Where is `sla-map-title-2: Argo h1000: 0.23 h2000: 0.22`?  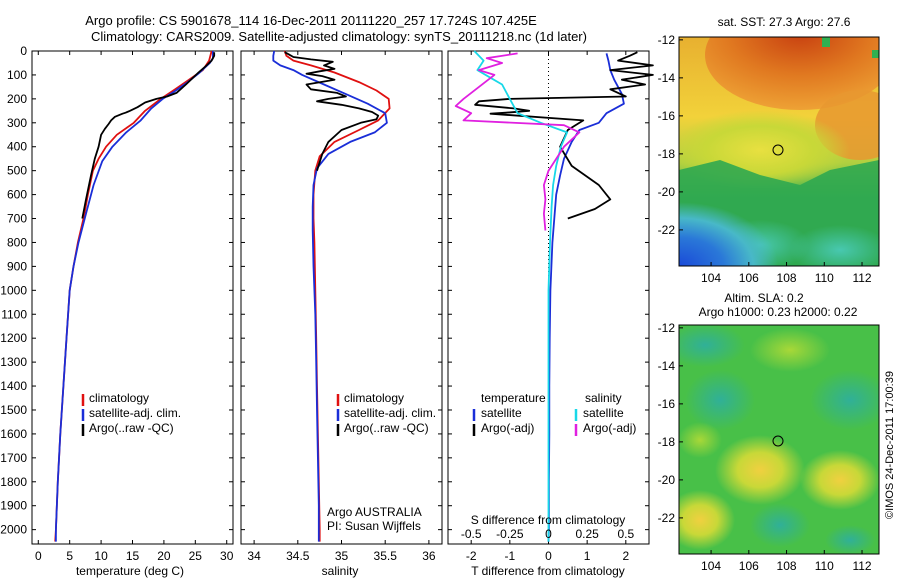 sla-map-title-2: Argo h1000: 0.23 h2000: 0.22 is located at coordinates (778, 312).